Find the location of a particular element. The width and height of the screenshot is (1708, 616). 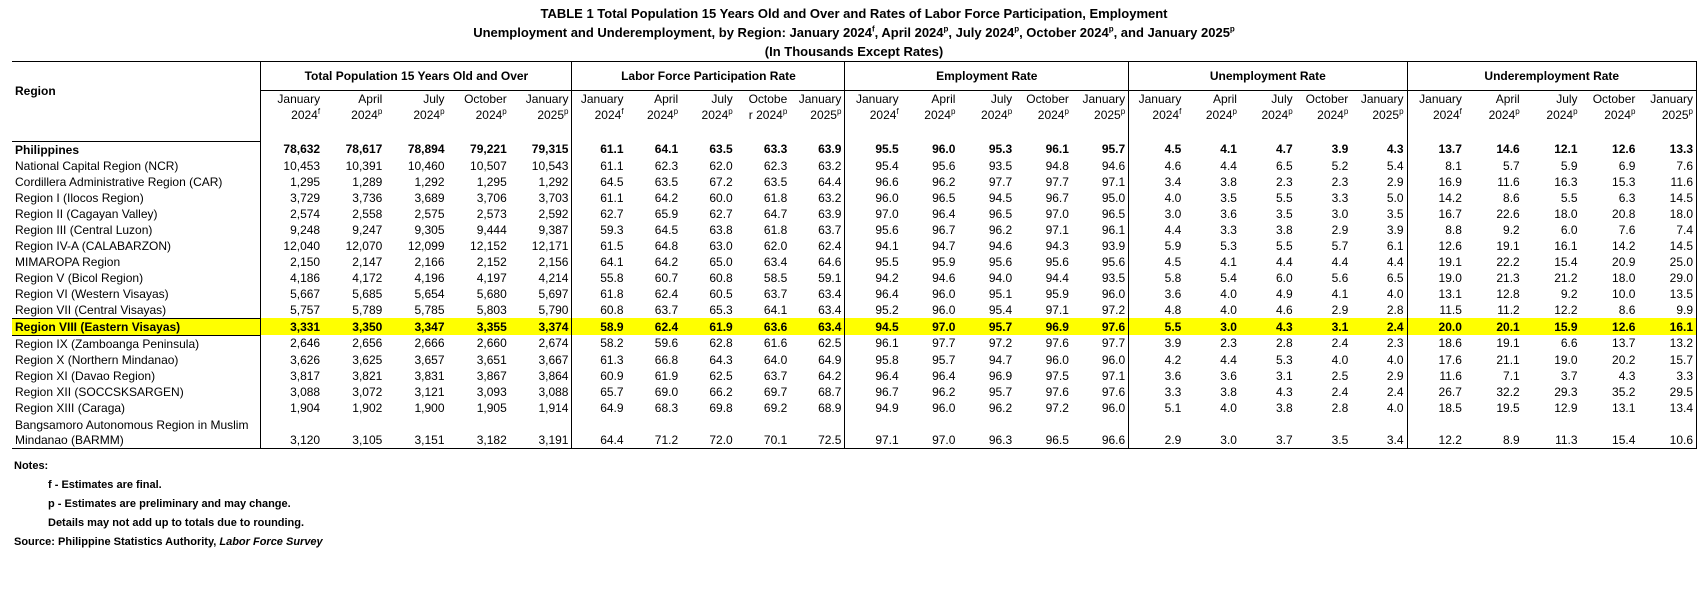

table-cell: 4.9 is located at coordinates (1284, 293).